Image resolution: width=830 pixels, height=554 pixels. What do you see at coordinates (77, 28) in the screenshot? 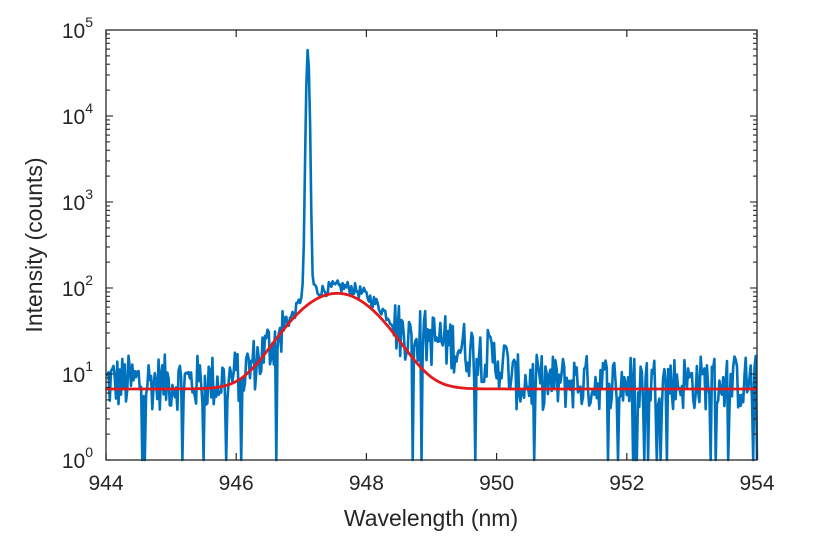
I see `y-tick-label: 10⁵` at bounding box center [77, 28].